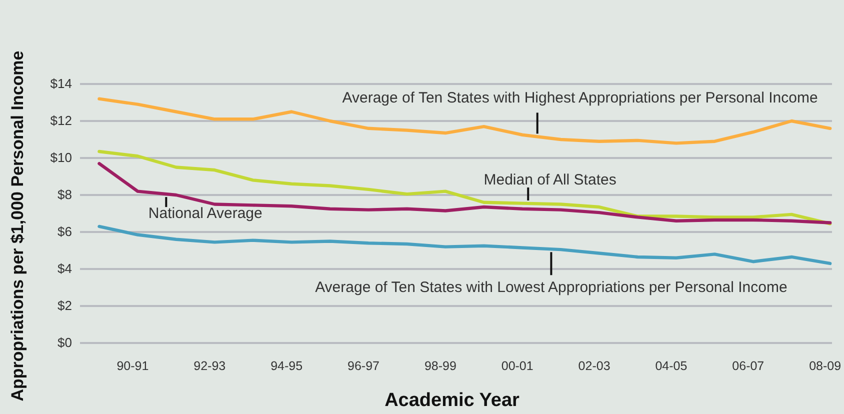  Describe the element at coordinates (17, 226) in the screenshot. I see `y-axis-title: Appropriations per $1,000 Personal Income` at that location.